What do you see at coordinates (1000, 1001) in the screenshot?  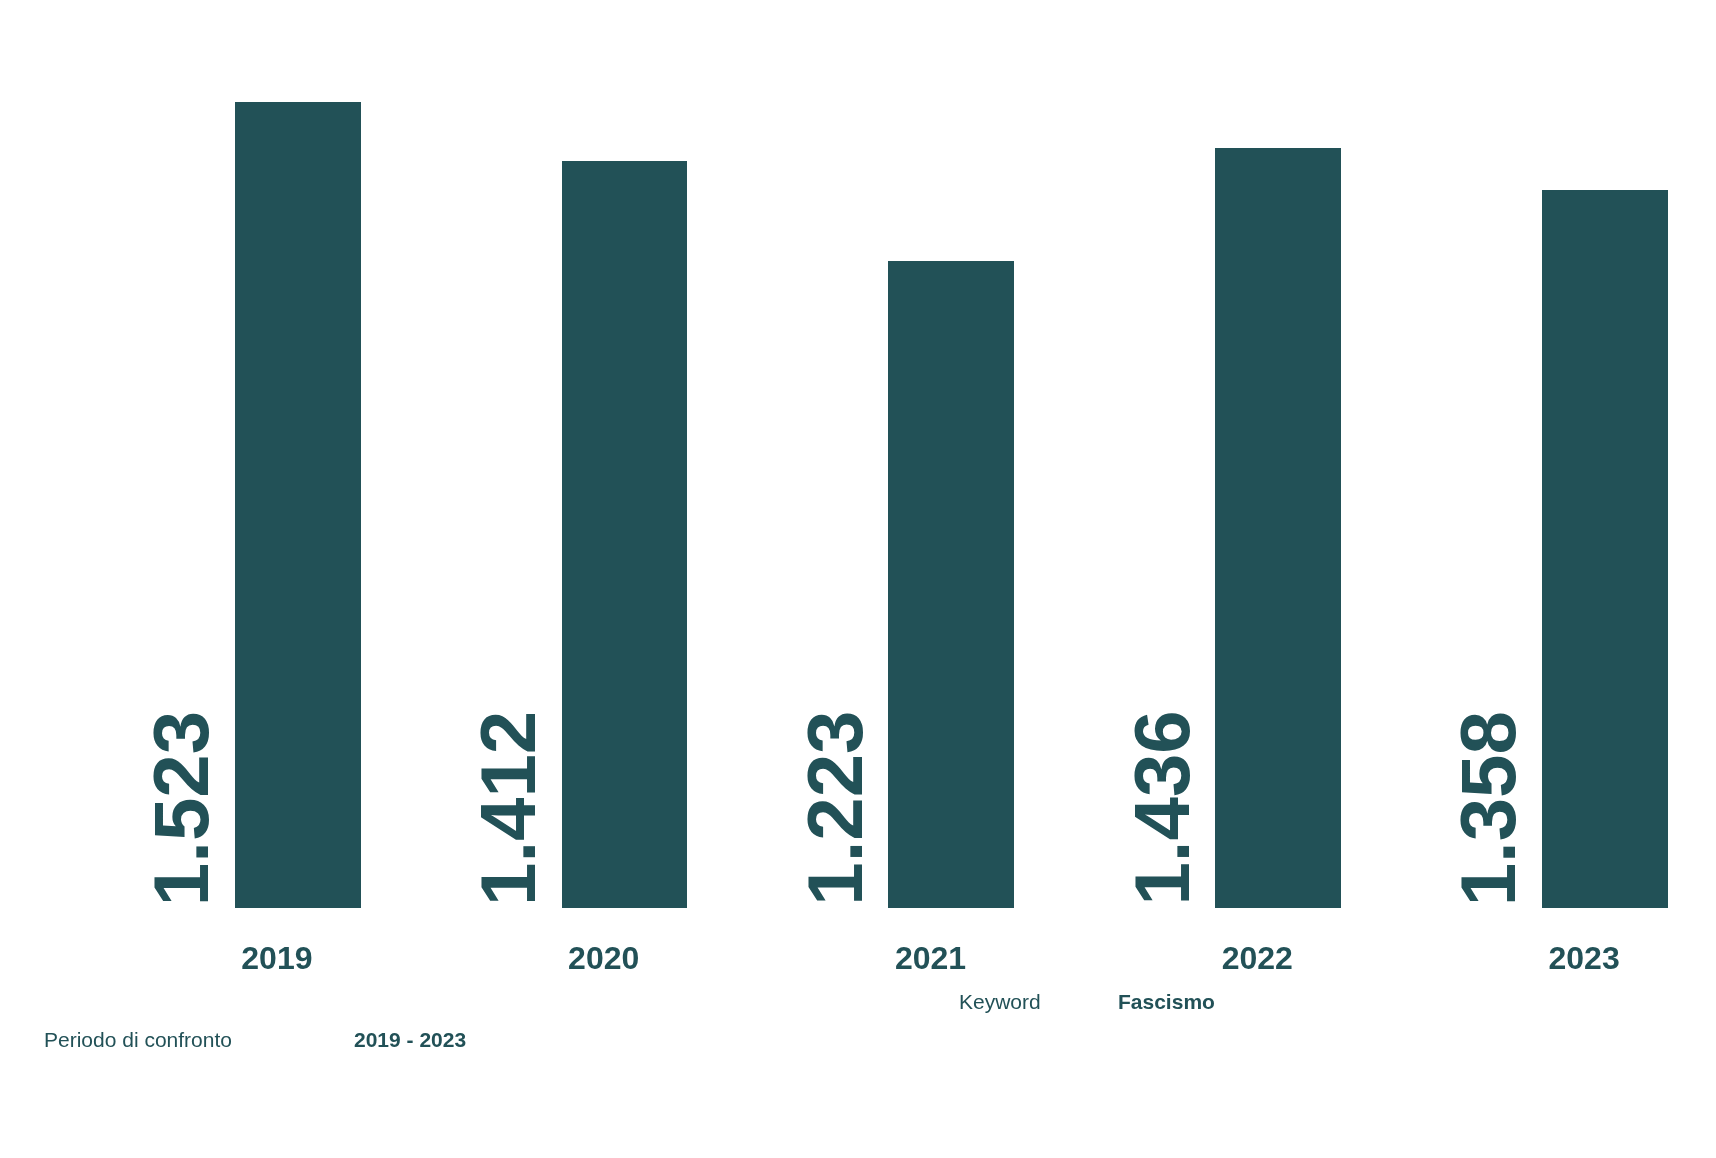 I see `text: Keyword` at bounding box center [1000, 1001].